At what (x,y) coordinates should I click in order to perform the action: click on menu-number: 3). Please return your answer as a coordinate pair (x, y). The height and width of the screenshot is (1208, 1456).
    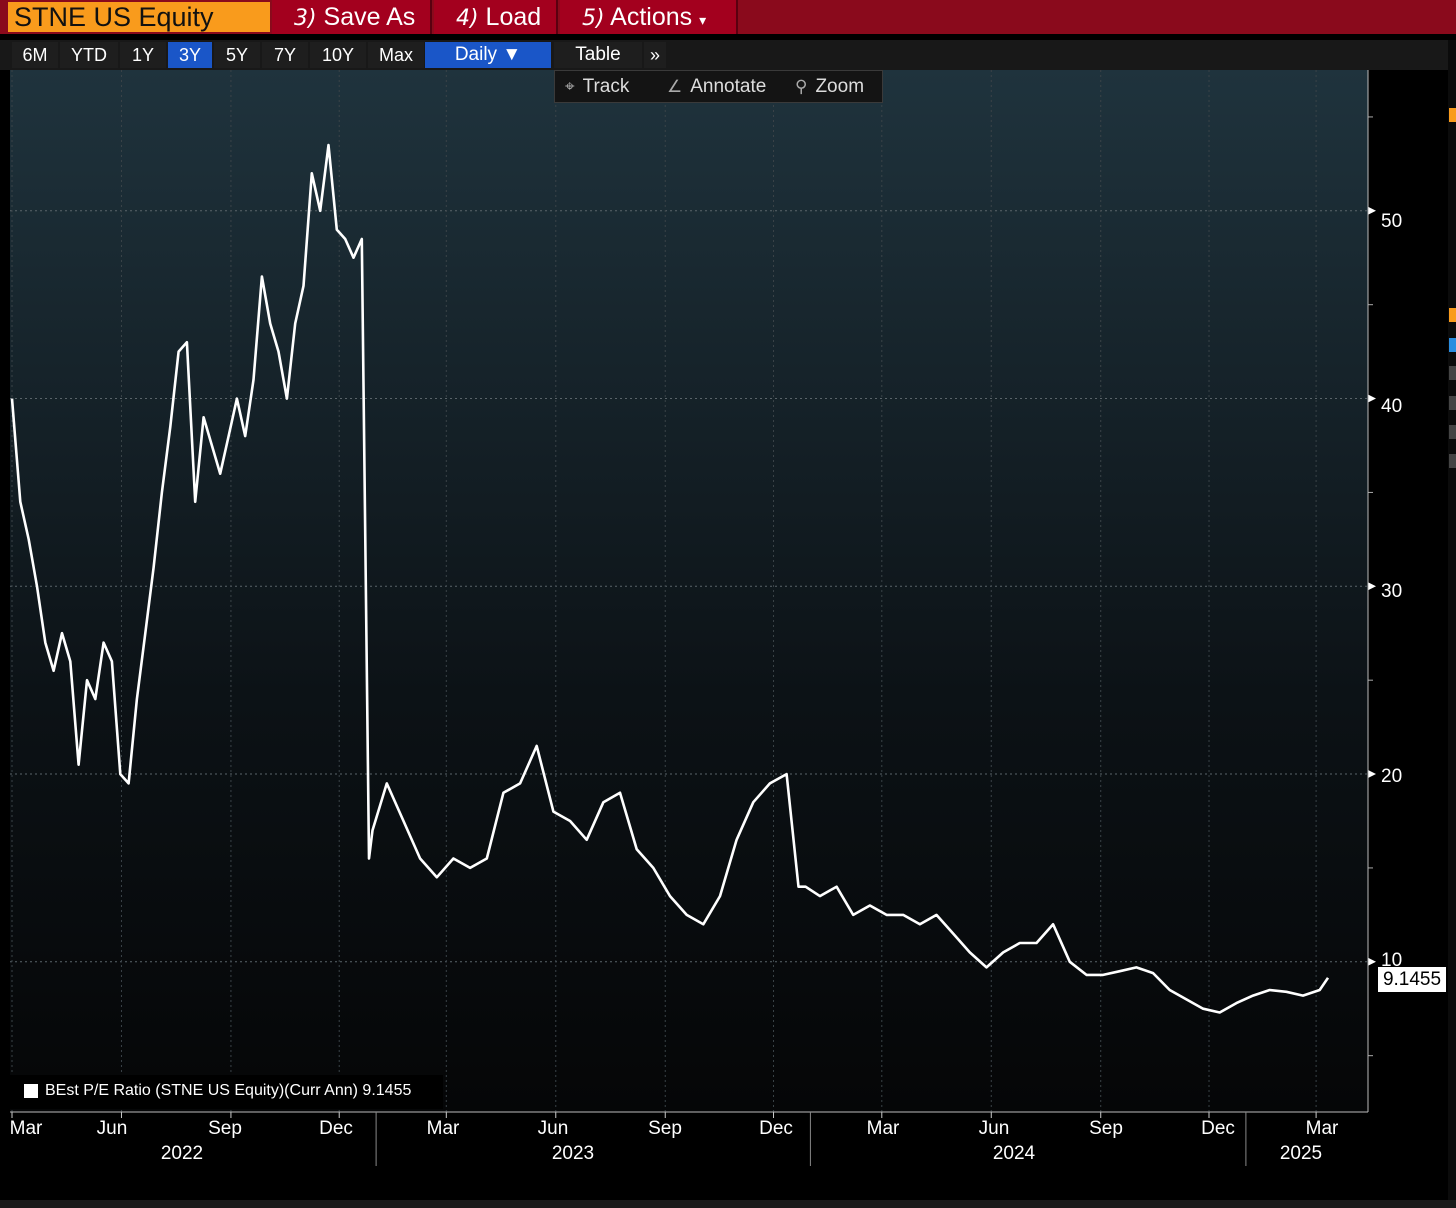
    Looking at the image, I should click on (305, 18).